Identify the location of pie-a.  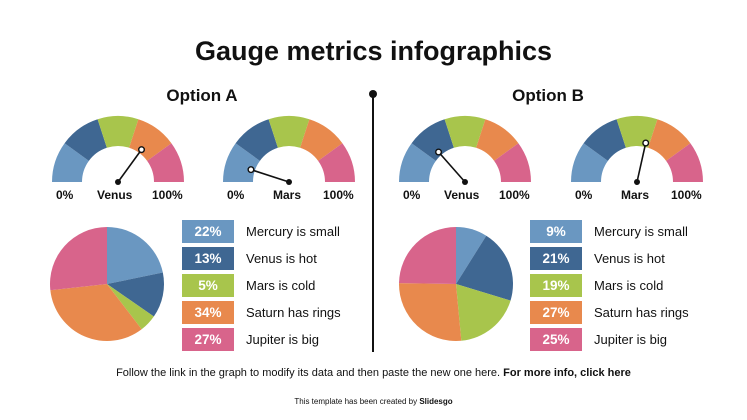
(107, 284).